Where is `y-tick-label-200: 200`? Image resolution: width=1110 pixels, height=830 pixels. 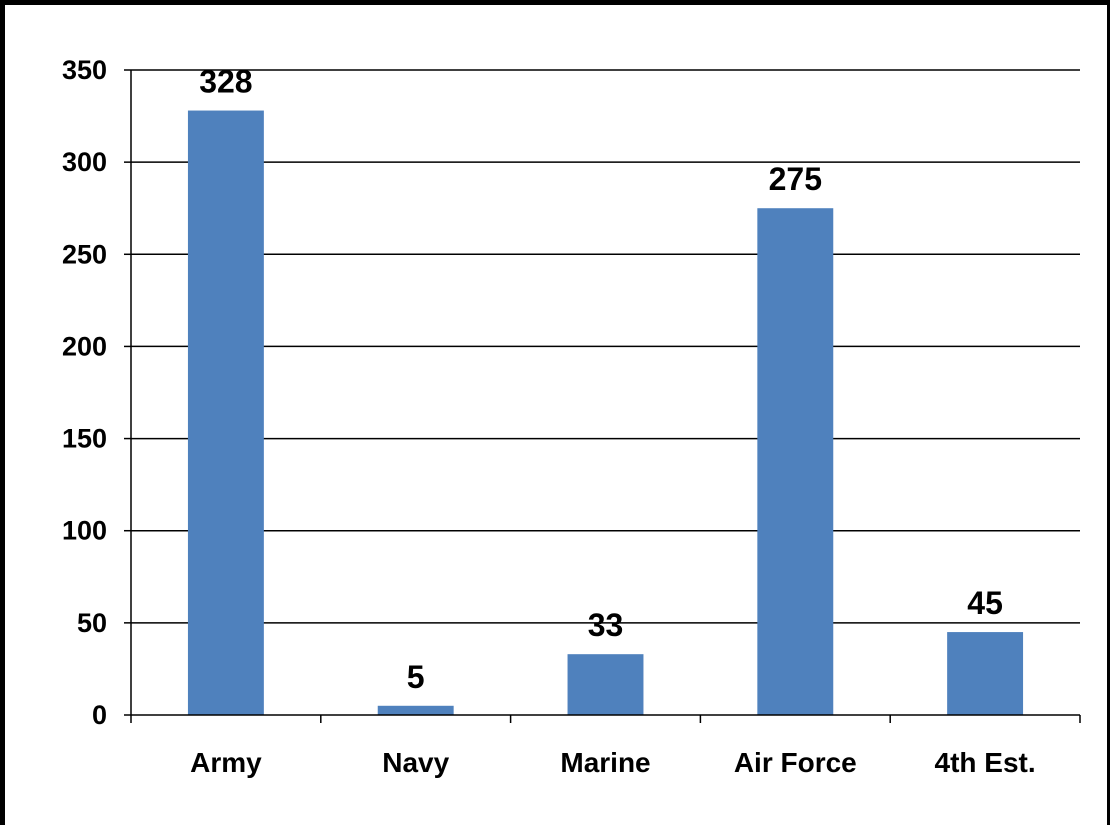 y-tick-label-200: 200 is located at coordinates (84, 346).